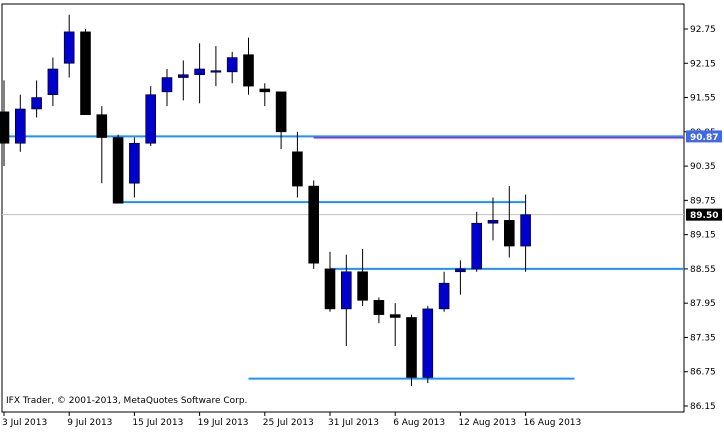 The width and height of the screenshot is (724, 433). What do you see at coordinates (703, 270) in the screenshot?
I see `y-tick-label: 88.55` at bounding box center [703, 270].